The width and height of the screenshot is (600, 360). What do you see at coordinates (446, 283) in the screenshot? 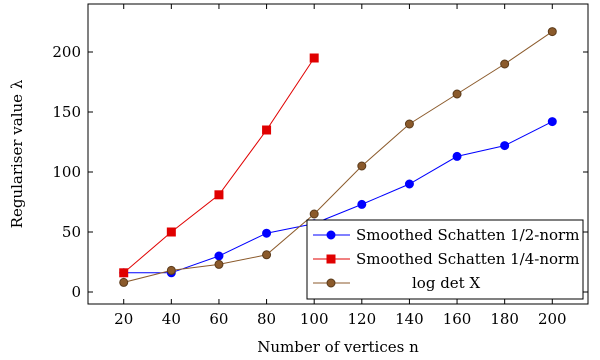
I see `legend-label-3: log det X` at bounding box center [446, 283].